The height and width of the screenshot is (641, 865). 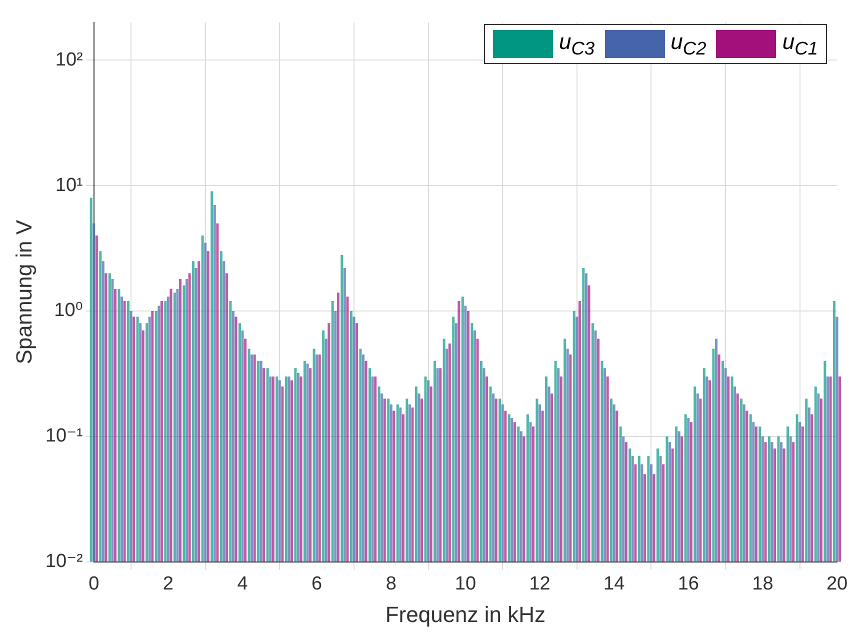 I want to click on x-tick-label: 0, so click(x=94, y=583).